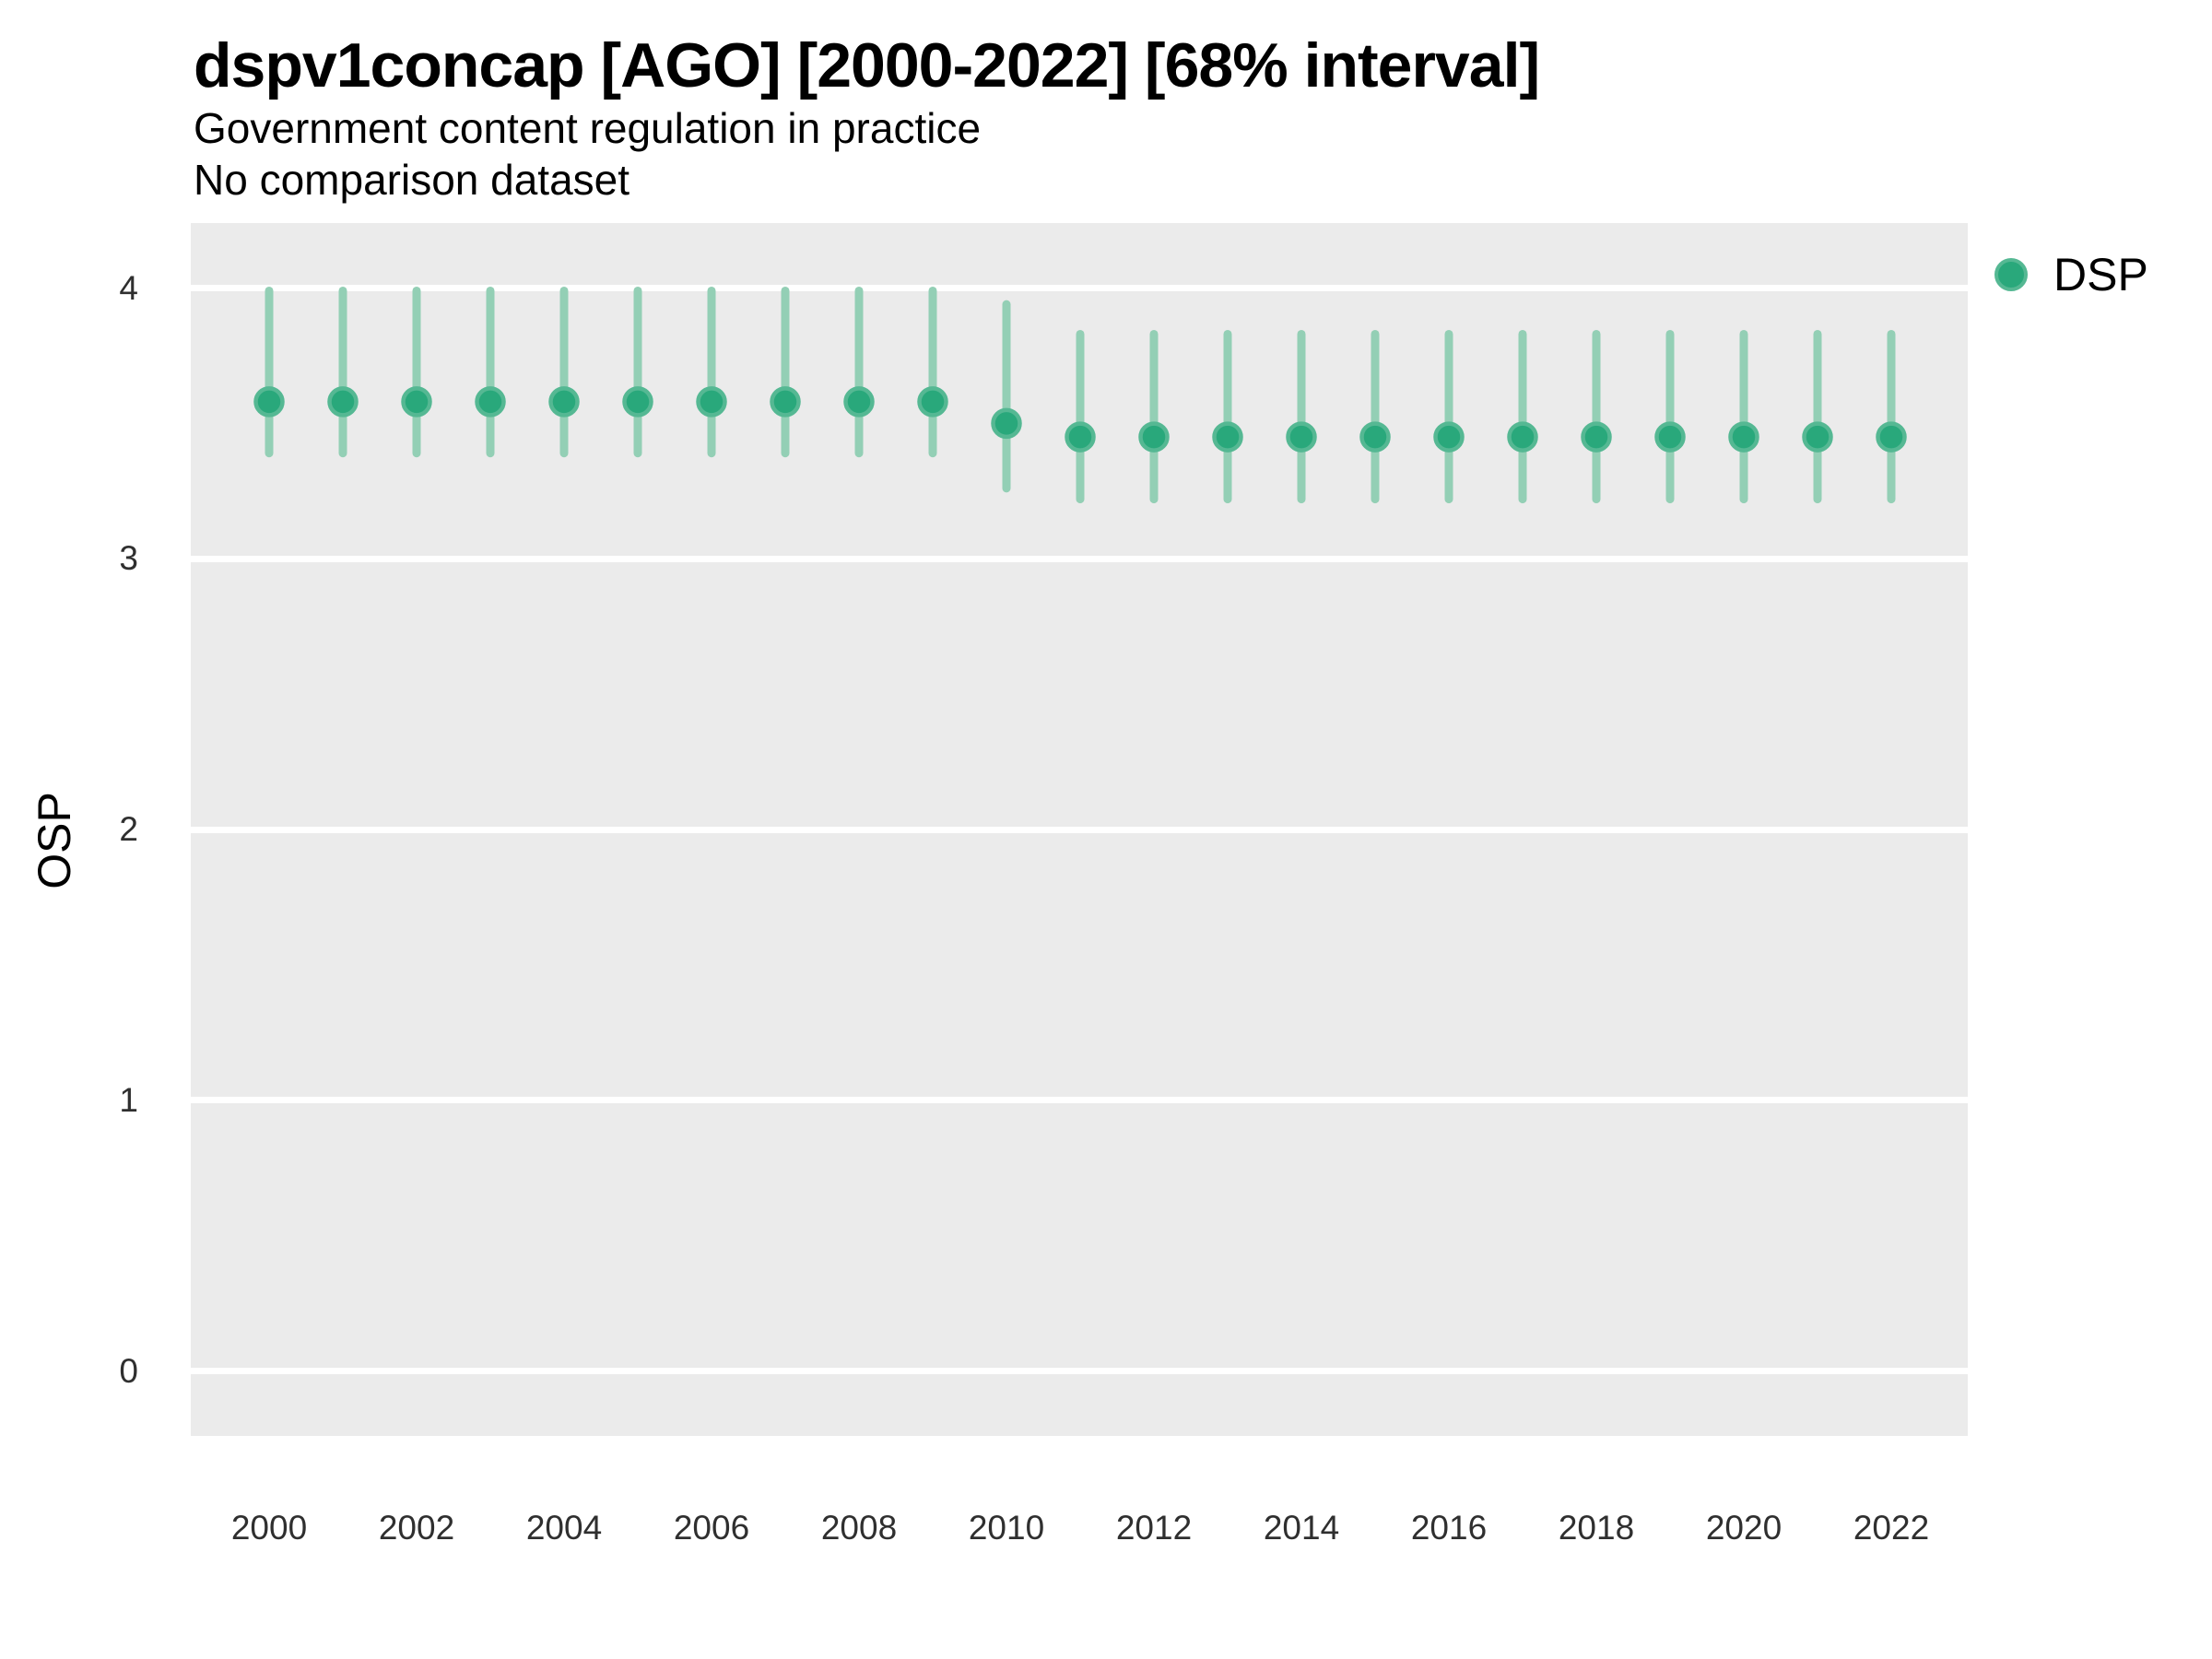 This screenshot has width=2212, height=1659. Describe the element at coordinates (1670, 437) in the screenshot. I see `data-point-2019` at that location.